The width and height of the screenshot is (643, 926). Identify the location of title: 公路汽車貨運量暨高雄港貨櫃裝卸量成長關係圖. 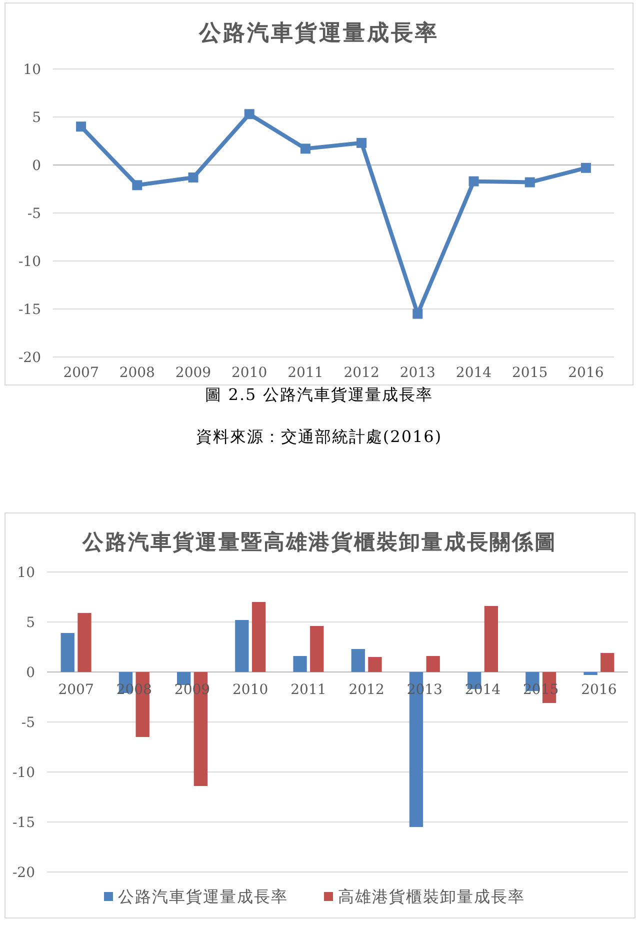
(320, 541).